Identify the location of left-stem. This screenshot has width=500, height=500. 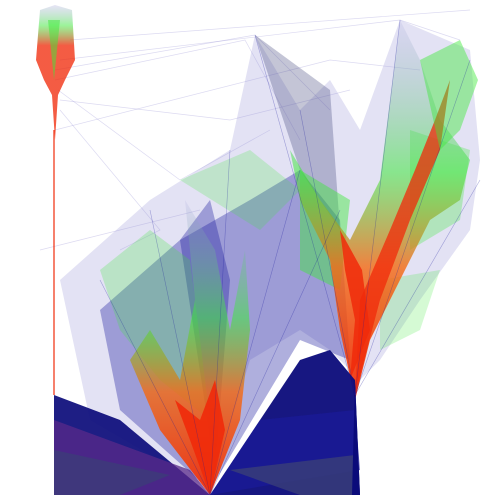
(55, 200).